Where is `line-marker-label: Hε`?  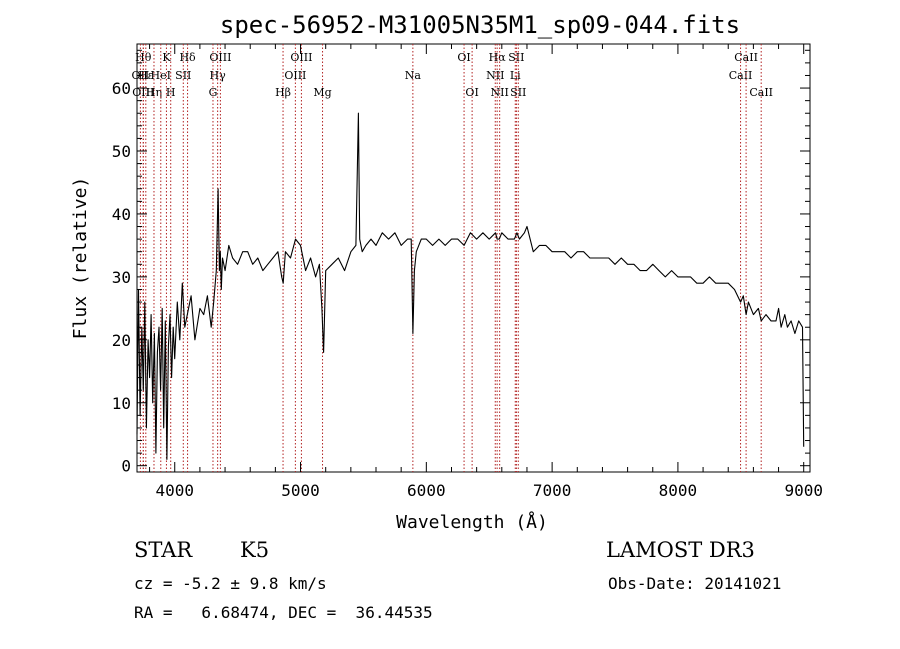
line-marker-label: Hε is located at coordinates (146, 75).